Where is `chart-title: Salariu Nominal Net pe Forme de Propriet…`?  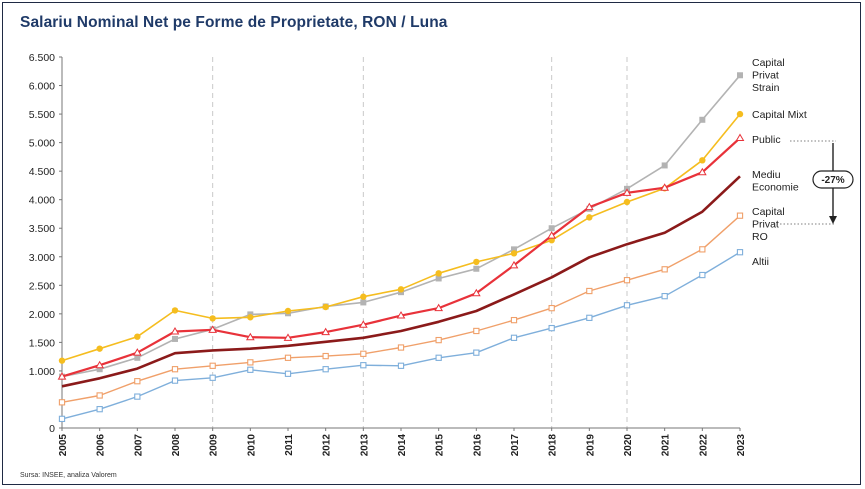
chart-title: Salariu Nominal Net pe Forme de Propriet… is located at coordinates (234, 22).